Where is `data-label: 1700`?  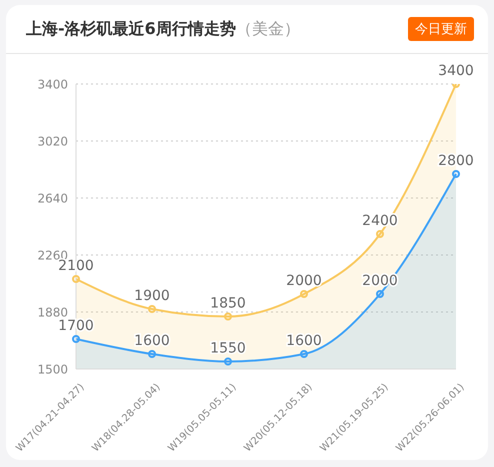
data-label: 1700 is located at coordinates (76, 326).